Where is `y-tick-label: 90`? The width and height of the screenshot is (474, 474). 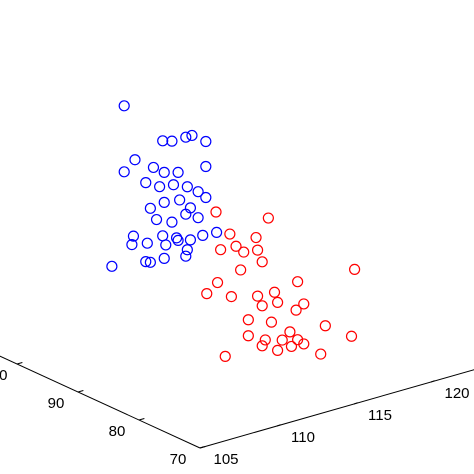
y-tick-label: 90 is located at coordinates (56, 403).